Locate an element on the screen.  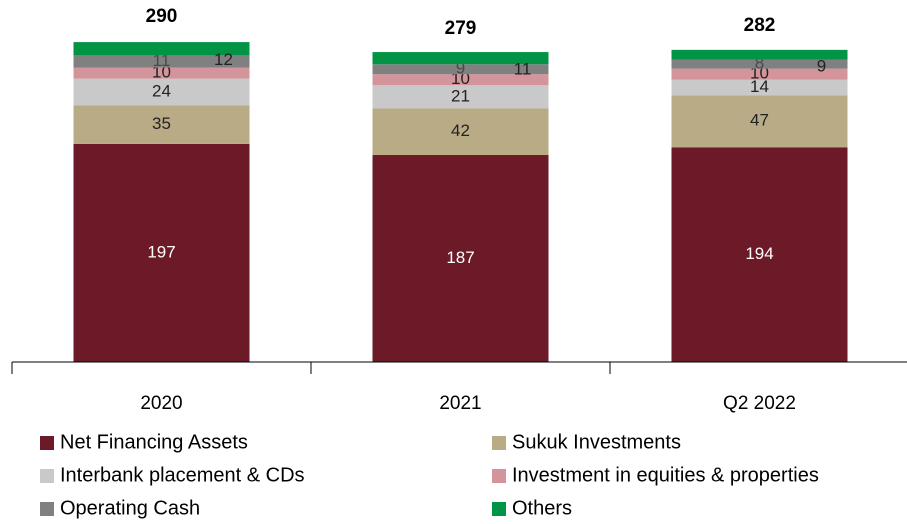
x-tick-label: 2020 is located at coordinates (161, 403).